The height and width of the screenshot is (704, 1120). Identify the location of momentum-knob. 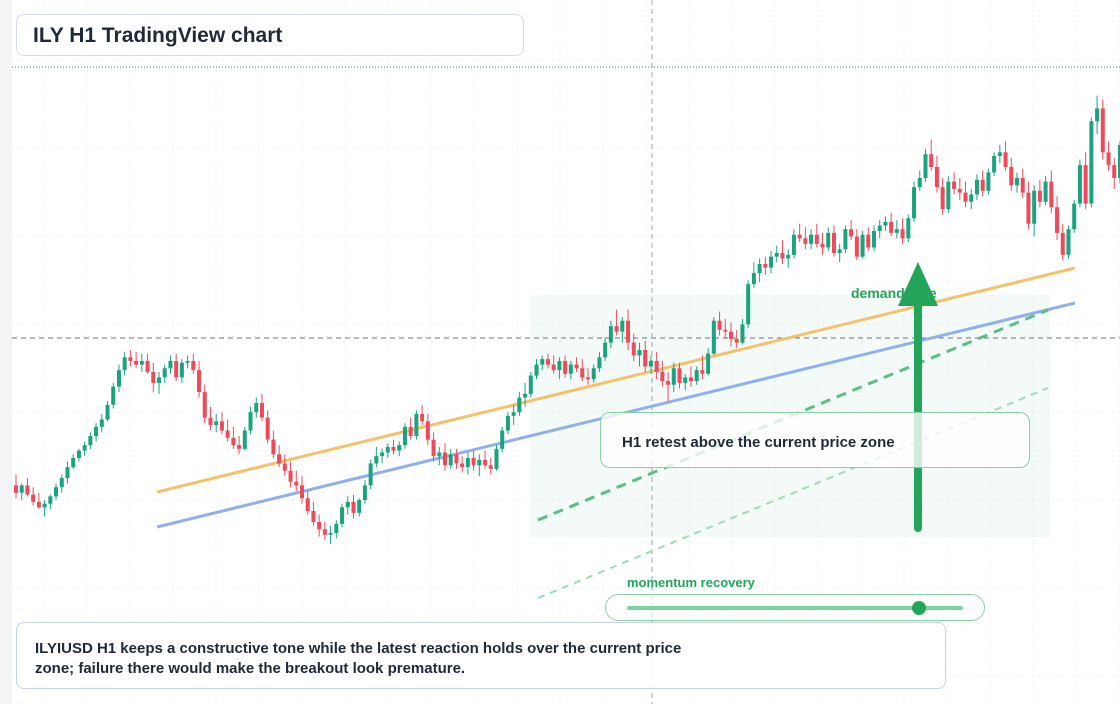
(919, 608).